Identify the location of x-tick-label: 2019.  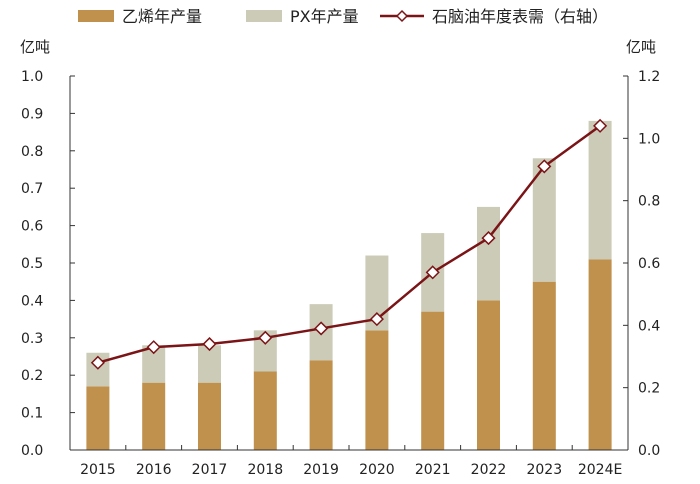
(321, 470).